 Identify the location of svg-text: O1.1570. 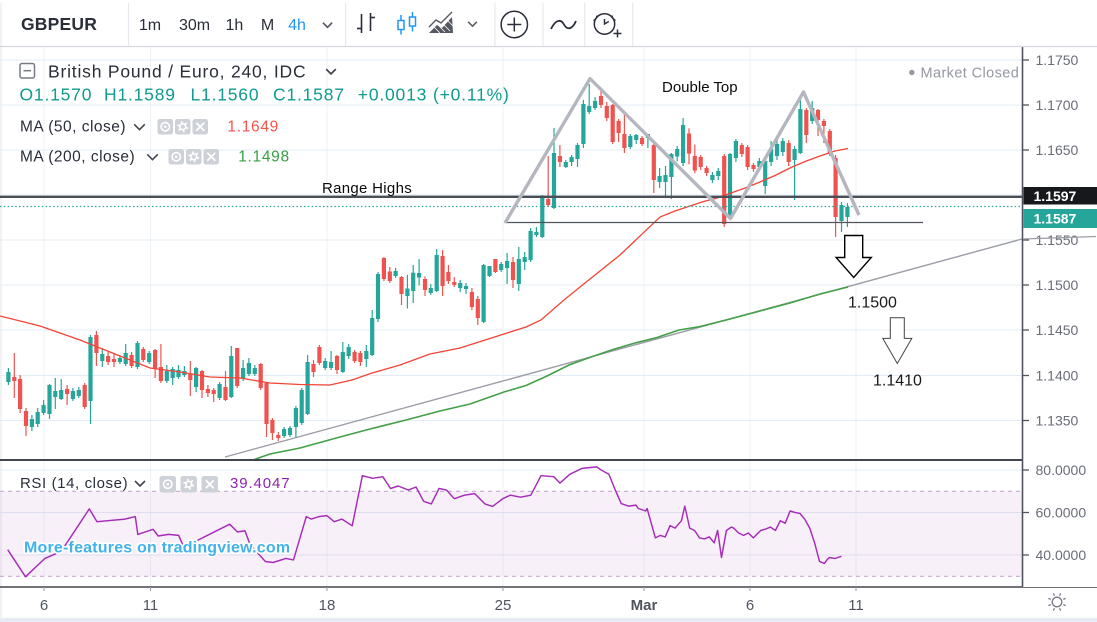
(56, 95).